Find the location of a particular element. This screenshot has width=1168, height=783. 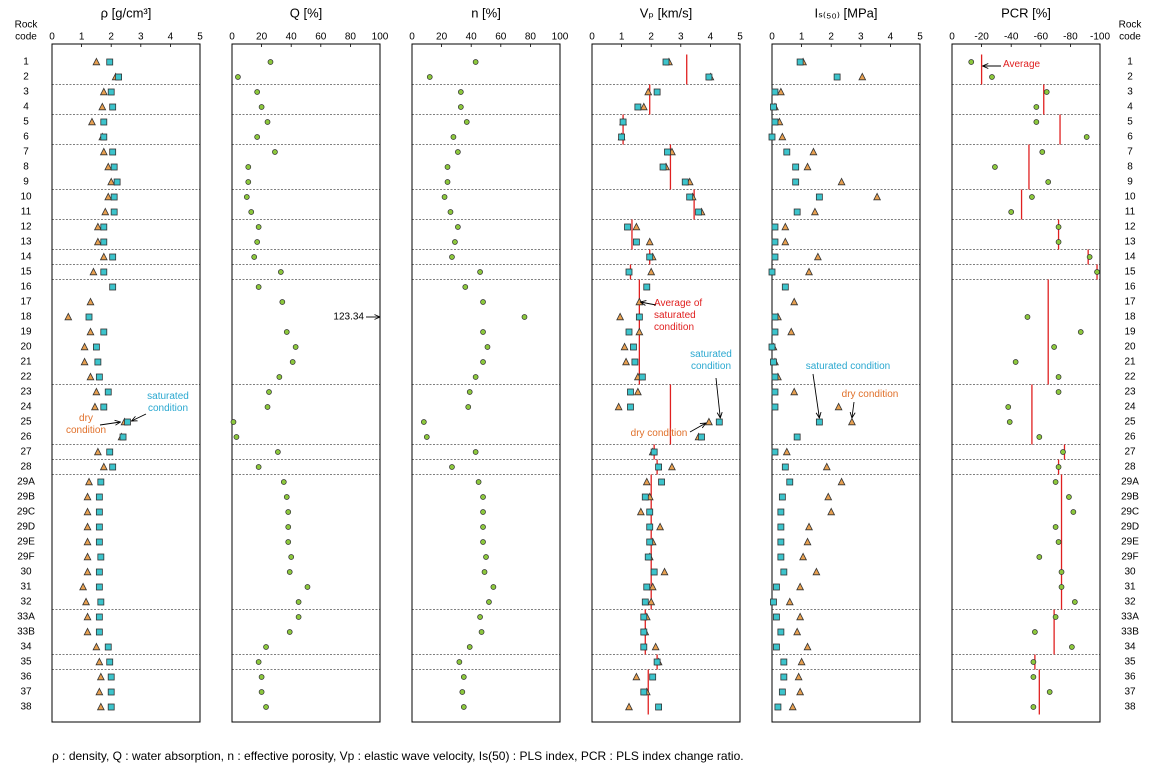

row-header: Rock is located at coordinates (27, 25).